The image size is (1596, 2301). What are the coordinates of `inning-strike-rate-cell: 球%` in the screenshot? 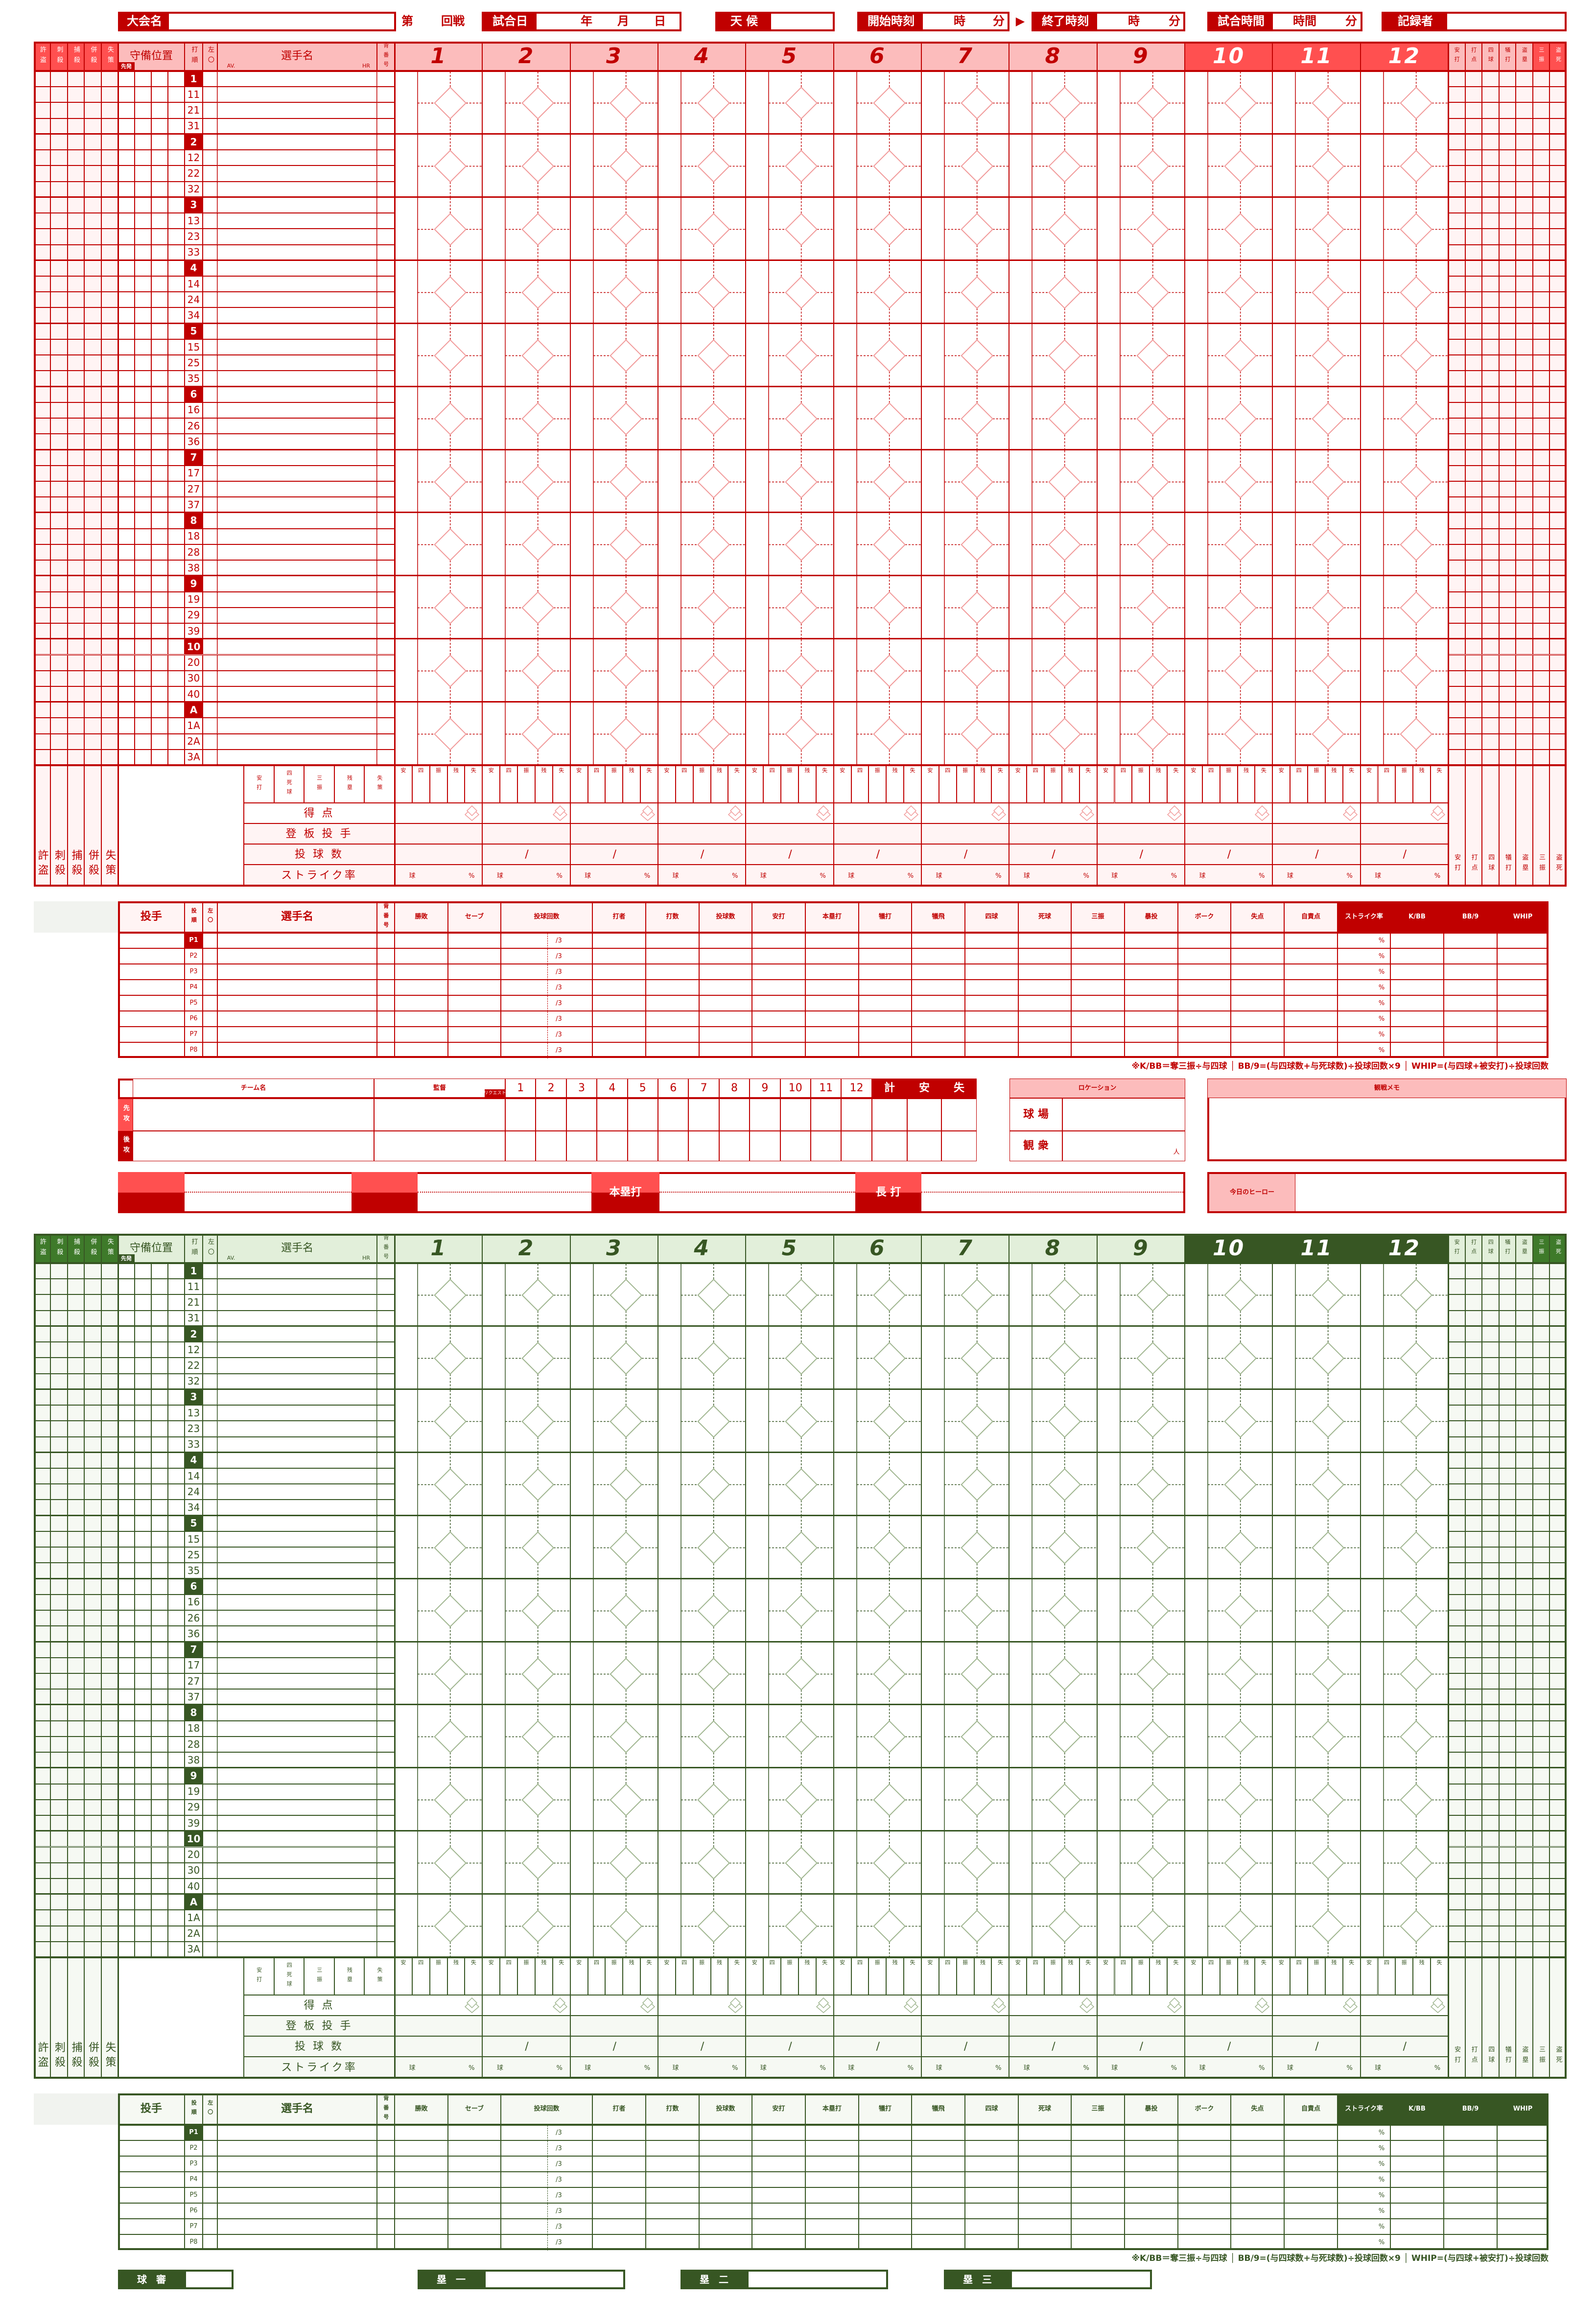 It's located at (1404, 2068).